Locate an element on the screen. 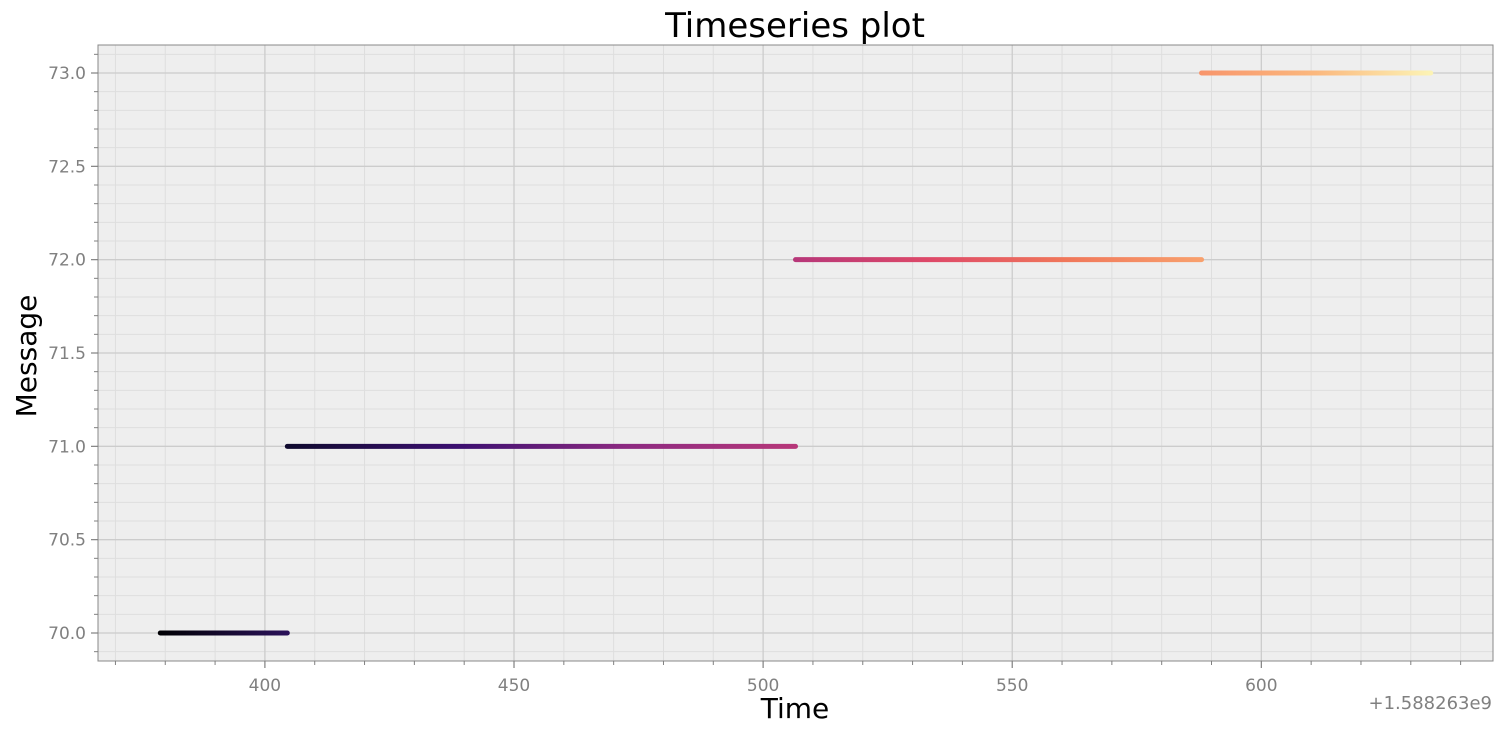  chart-title: Timeseries plot is located at coordinates (794, 26).